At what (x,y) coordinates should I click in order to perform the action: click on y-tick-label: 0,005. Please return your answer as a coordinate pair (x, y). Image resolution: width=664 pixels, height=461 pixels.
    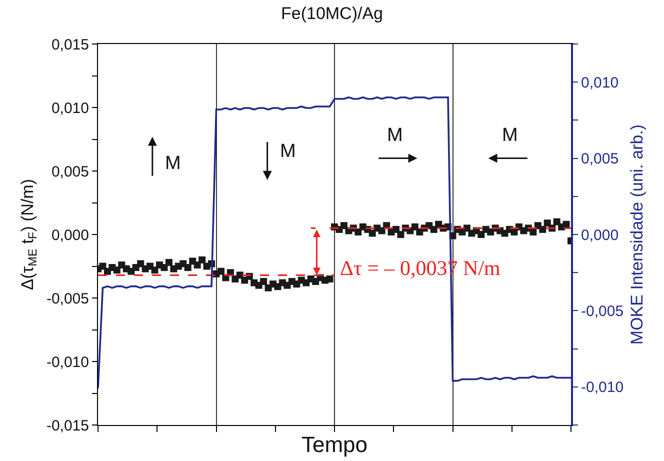
    Looking at the image, I should click on (70, 171).